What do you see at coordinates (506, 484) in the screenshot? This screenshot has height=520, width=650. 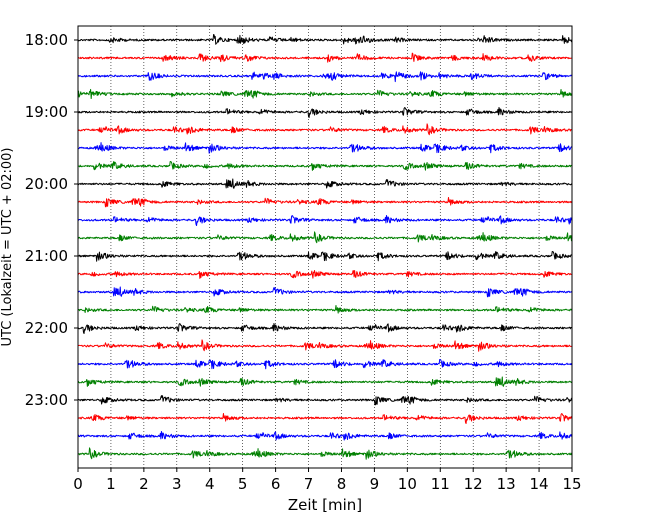 I see `x-tick-label-13: 13` at bounding box center [506, 484].